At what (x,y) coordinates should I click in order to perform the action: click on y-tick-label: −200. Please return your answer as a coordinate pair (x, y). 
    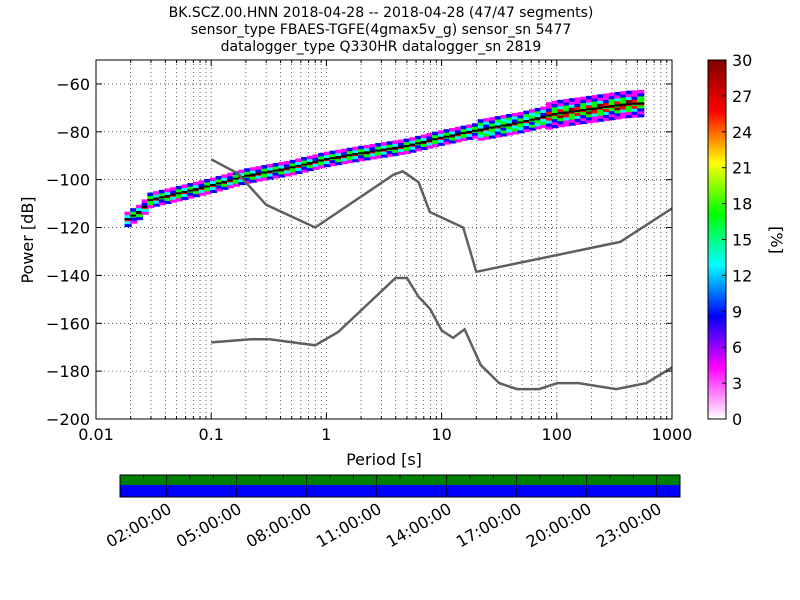
    Looking at the image, I should click on (68, 419).